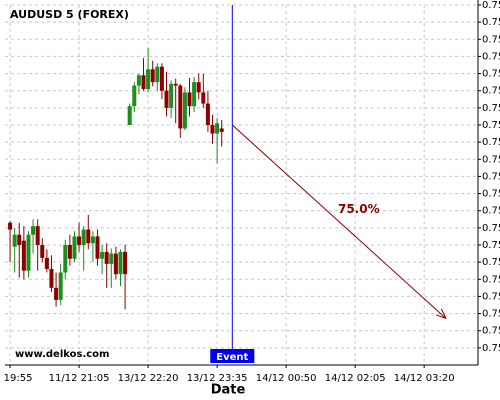 The height and width of the screenshot is (400, 500). Describe the element at coordinates (491, 125) in the screenshot. I see `y-tick-label: 0.7549` at that location.